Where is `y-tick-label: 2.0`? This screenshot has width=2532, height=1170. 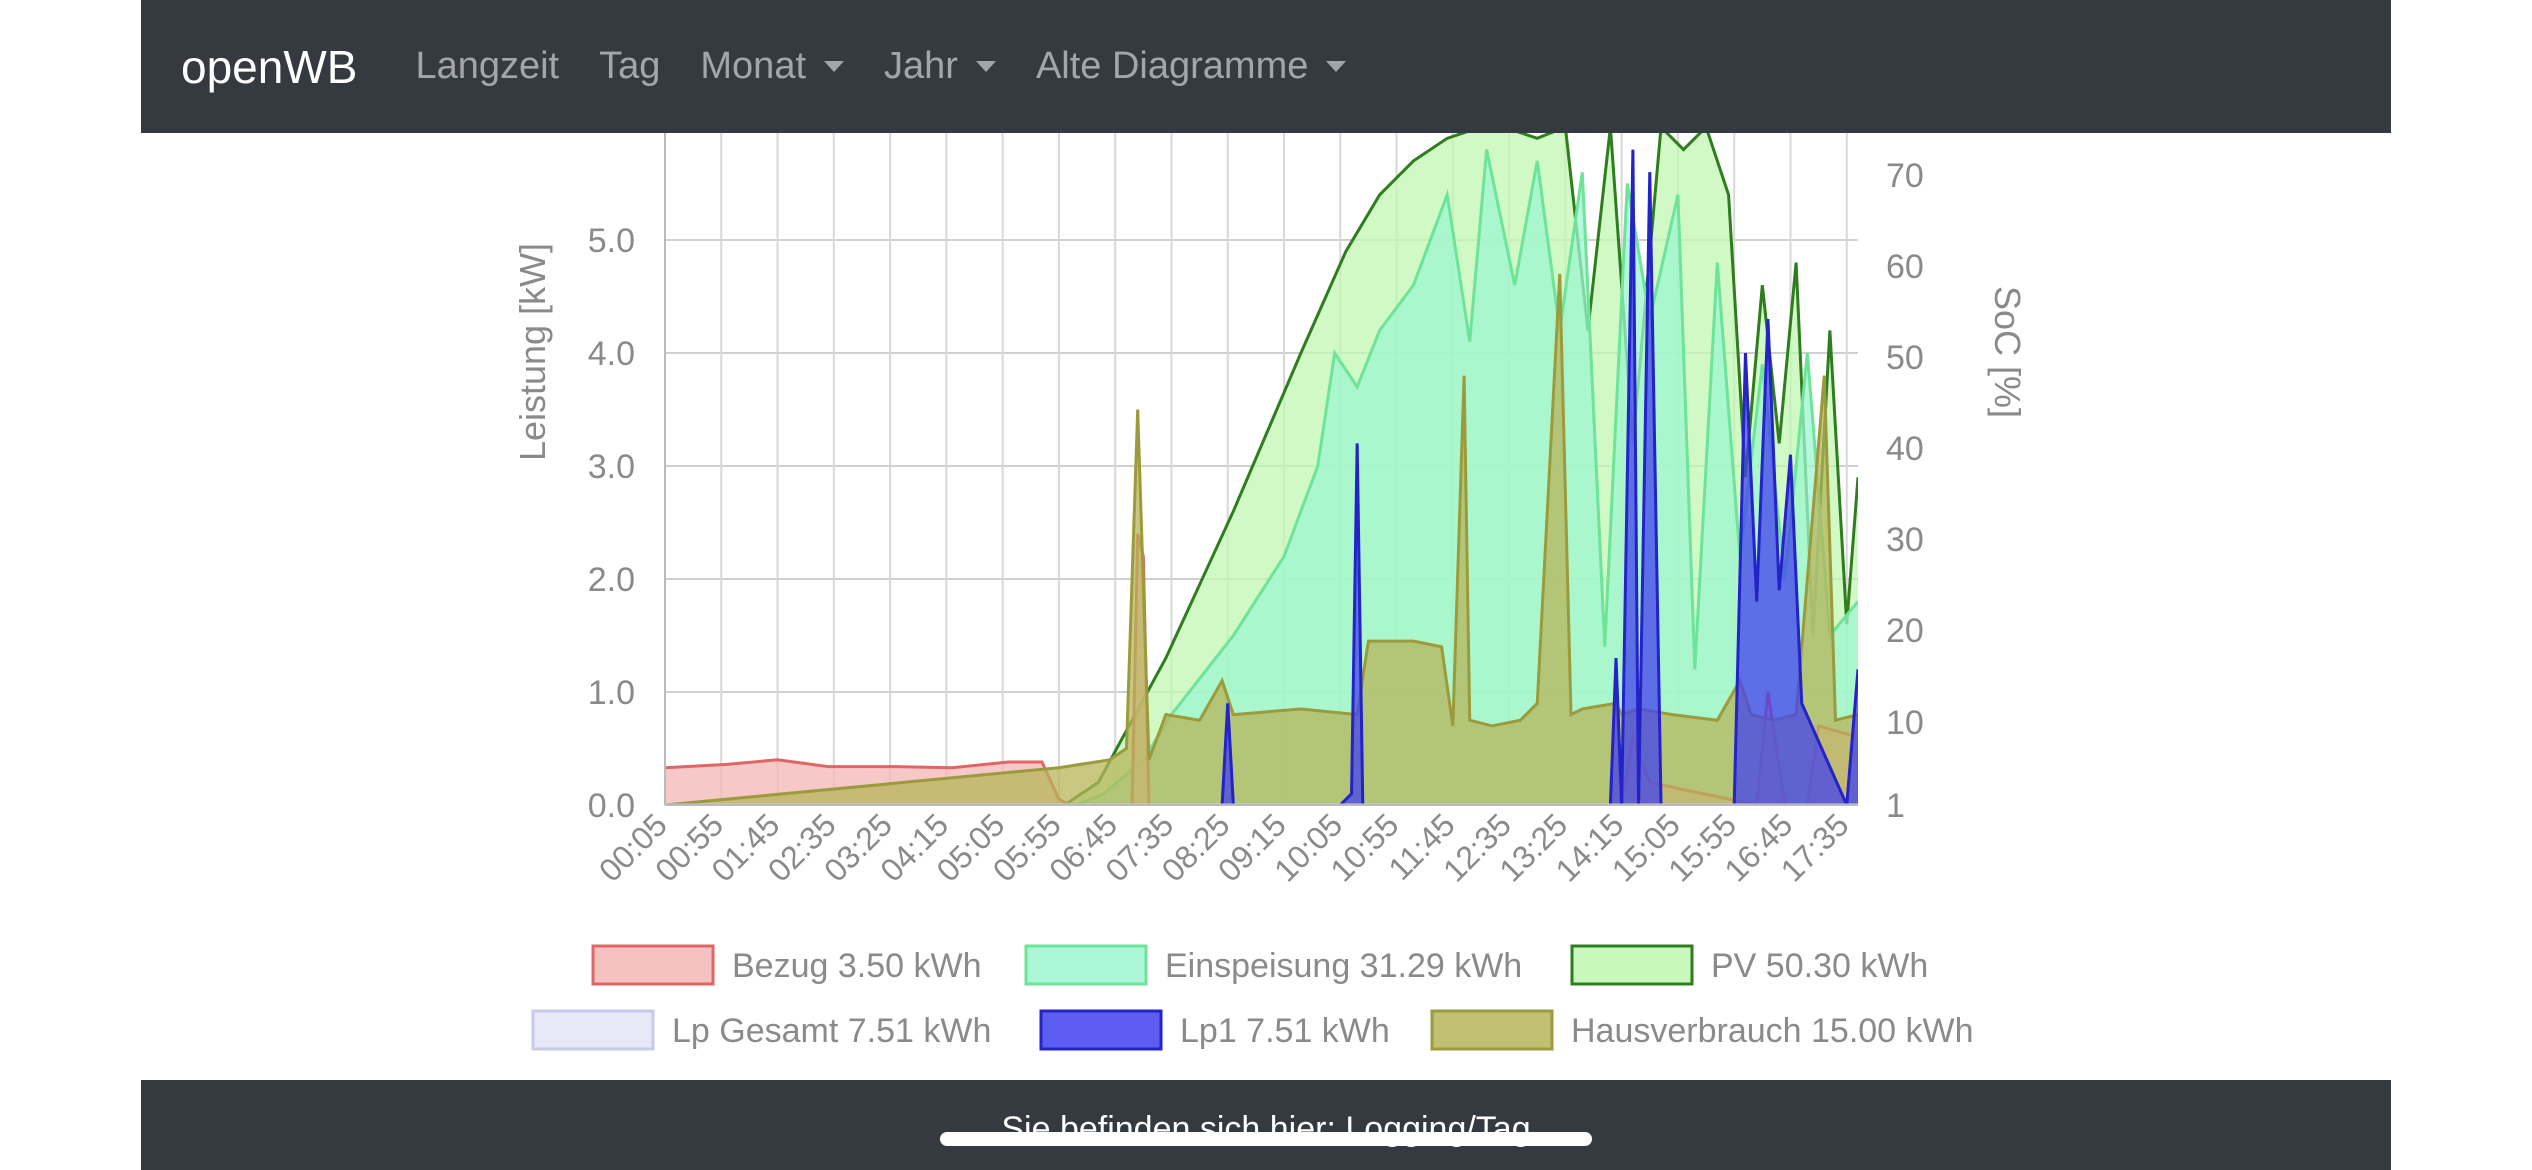
y-tick-label: 2.0 is located at coordinates (611, 580).